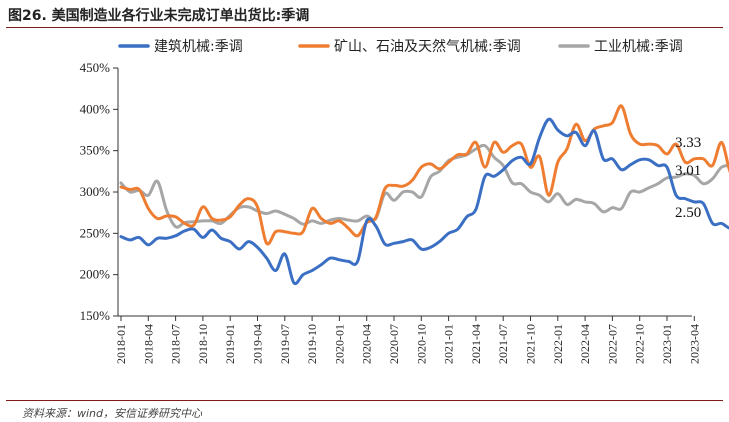 The height and width of the screenshot is (422, 729). Describe the element at coordinates (476, 344) in the screenshot. I see `x-tick-label: 2021-04` at that location.